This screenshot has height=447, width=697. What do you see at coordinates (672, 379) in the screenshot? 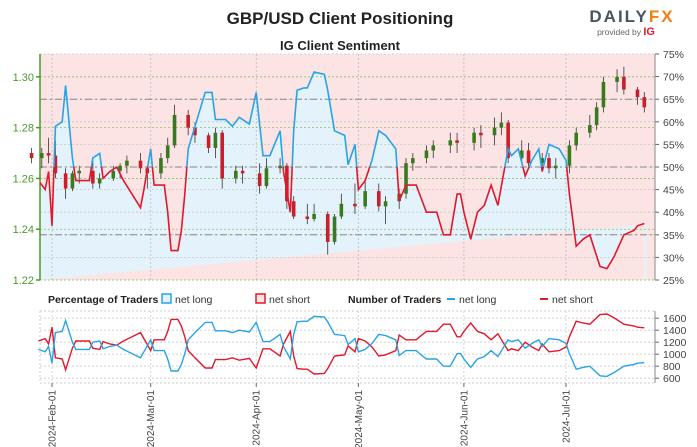
I see `traders-axis-label: 600` at bounding box center [672, 379].